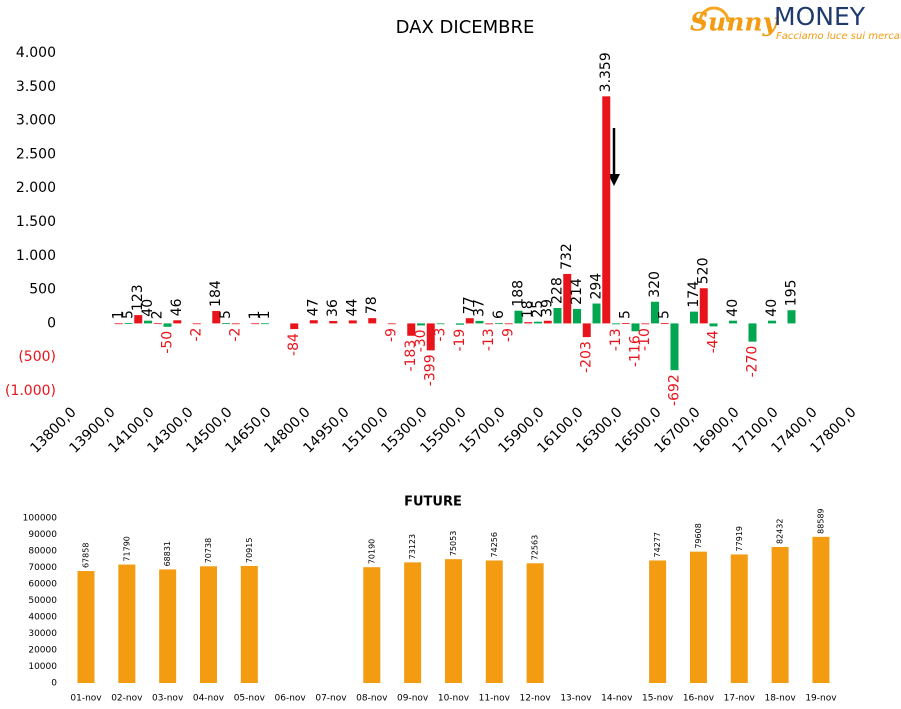 This screenshot has width=901, height=709. I want to click on y-tick-label: 3.000, so click(36, 121).